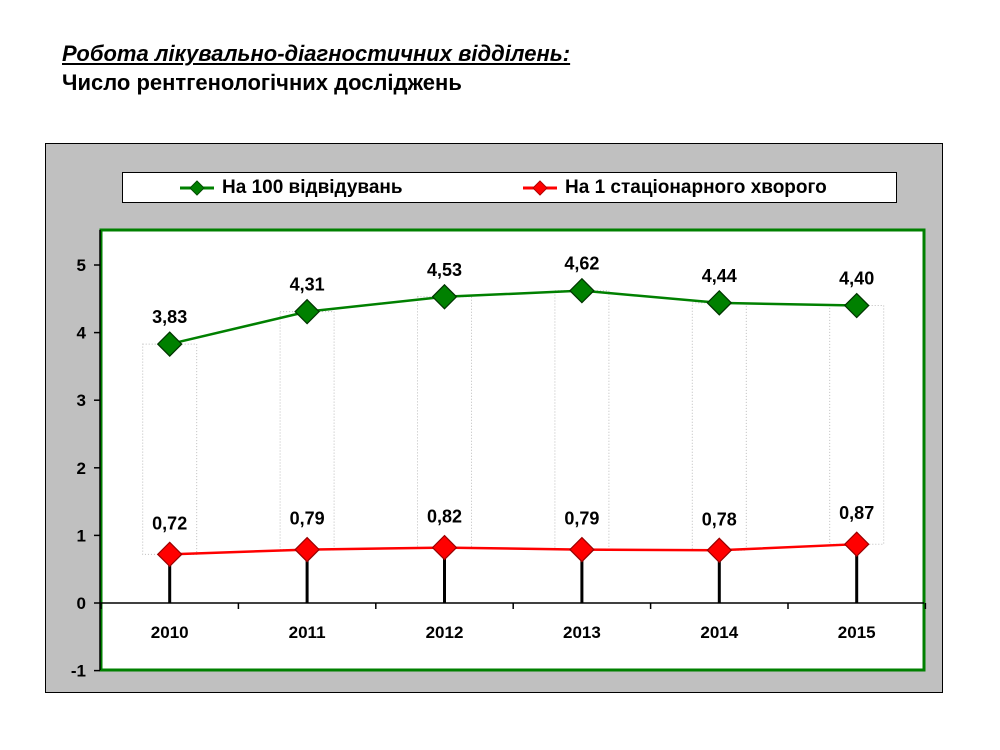 Image resolution: width=1000 pixels, height=750 pixels. I want to click on series-red-line, so click(513, 549).